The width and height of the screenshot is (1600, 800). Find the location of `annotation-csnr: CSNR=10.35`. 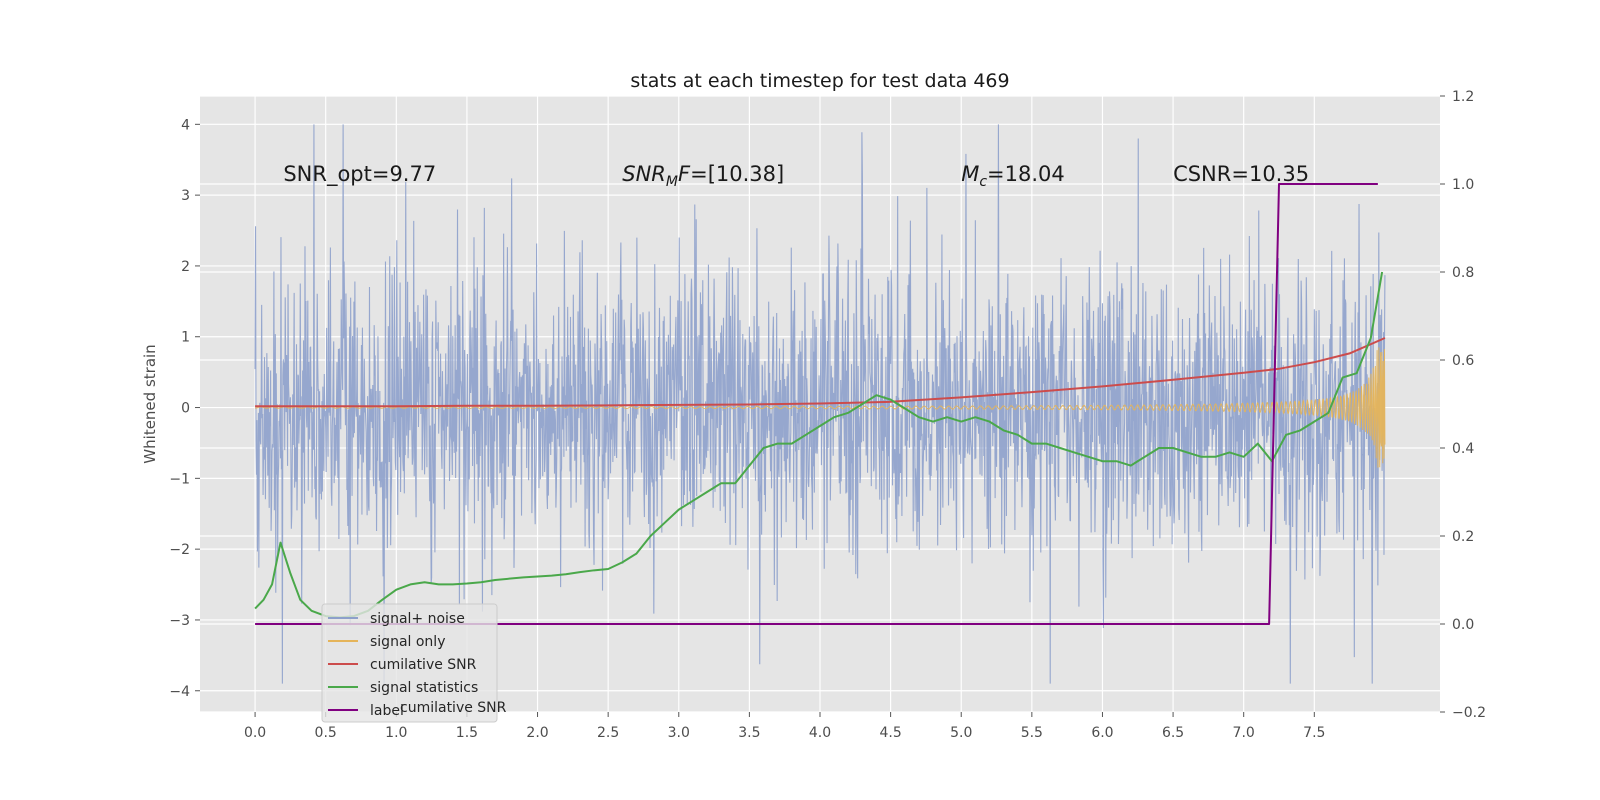

annotation-csnr: CSNR=10.35 is located at coordinates (1241, 174).